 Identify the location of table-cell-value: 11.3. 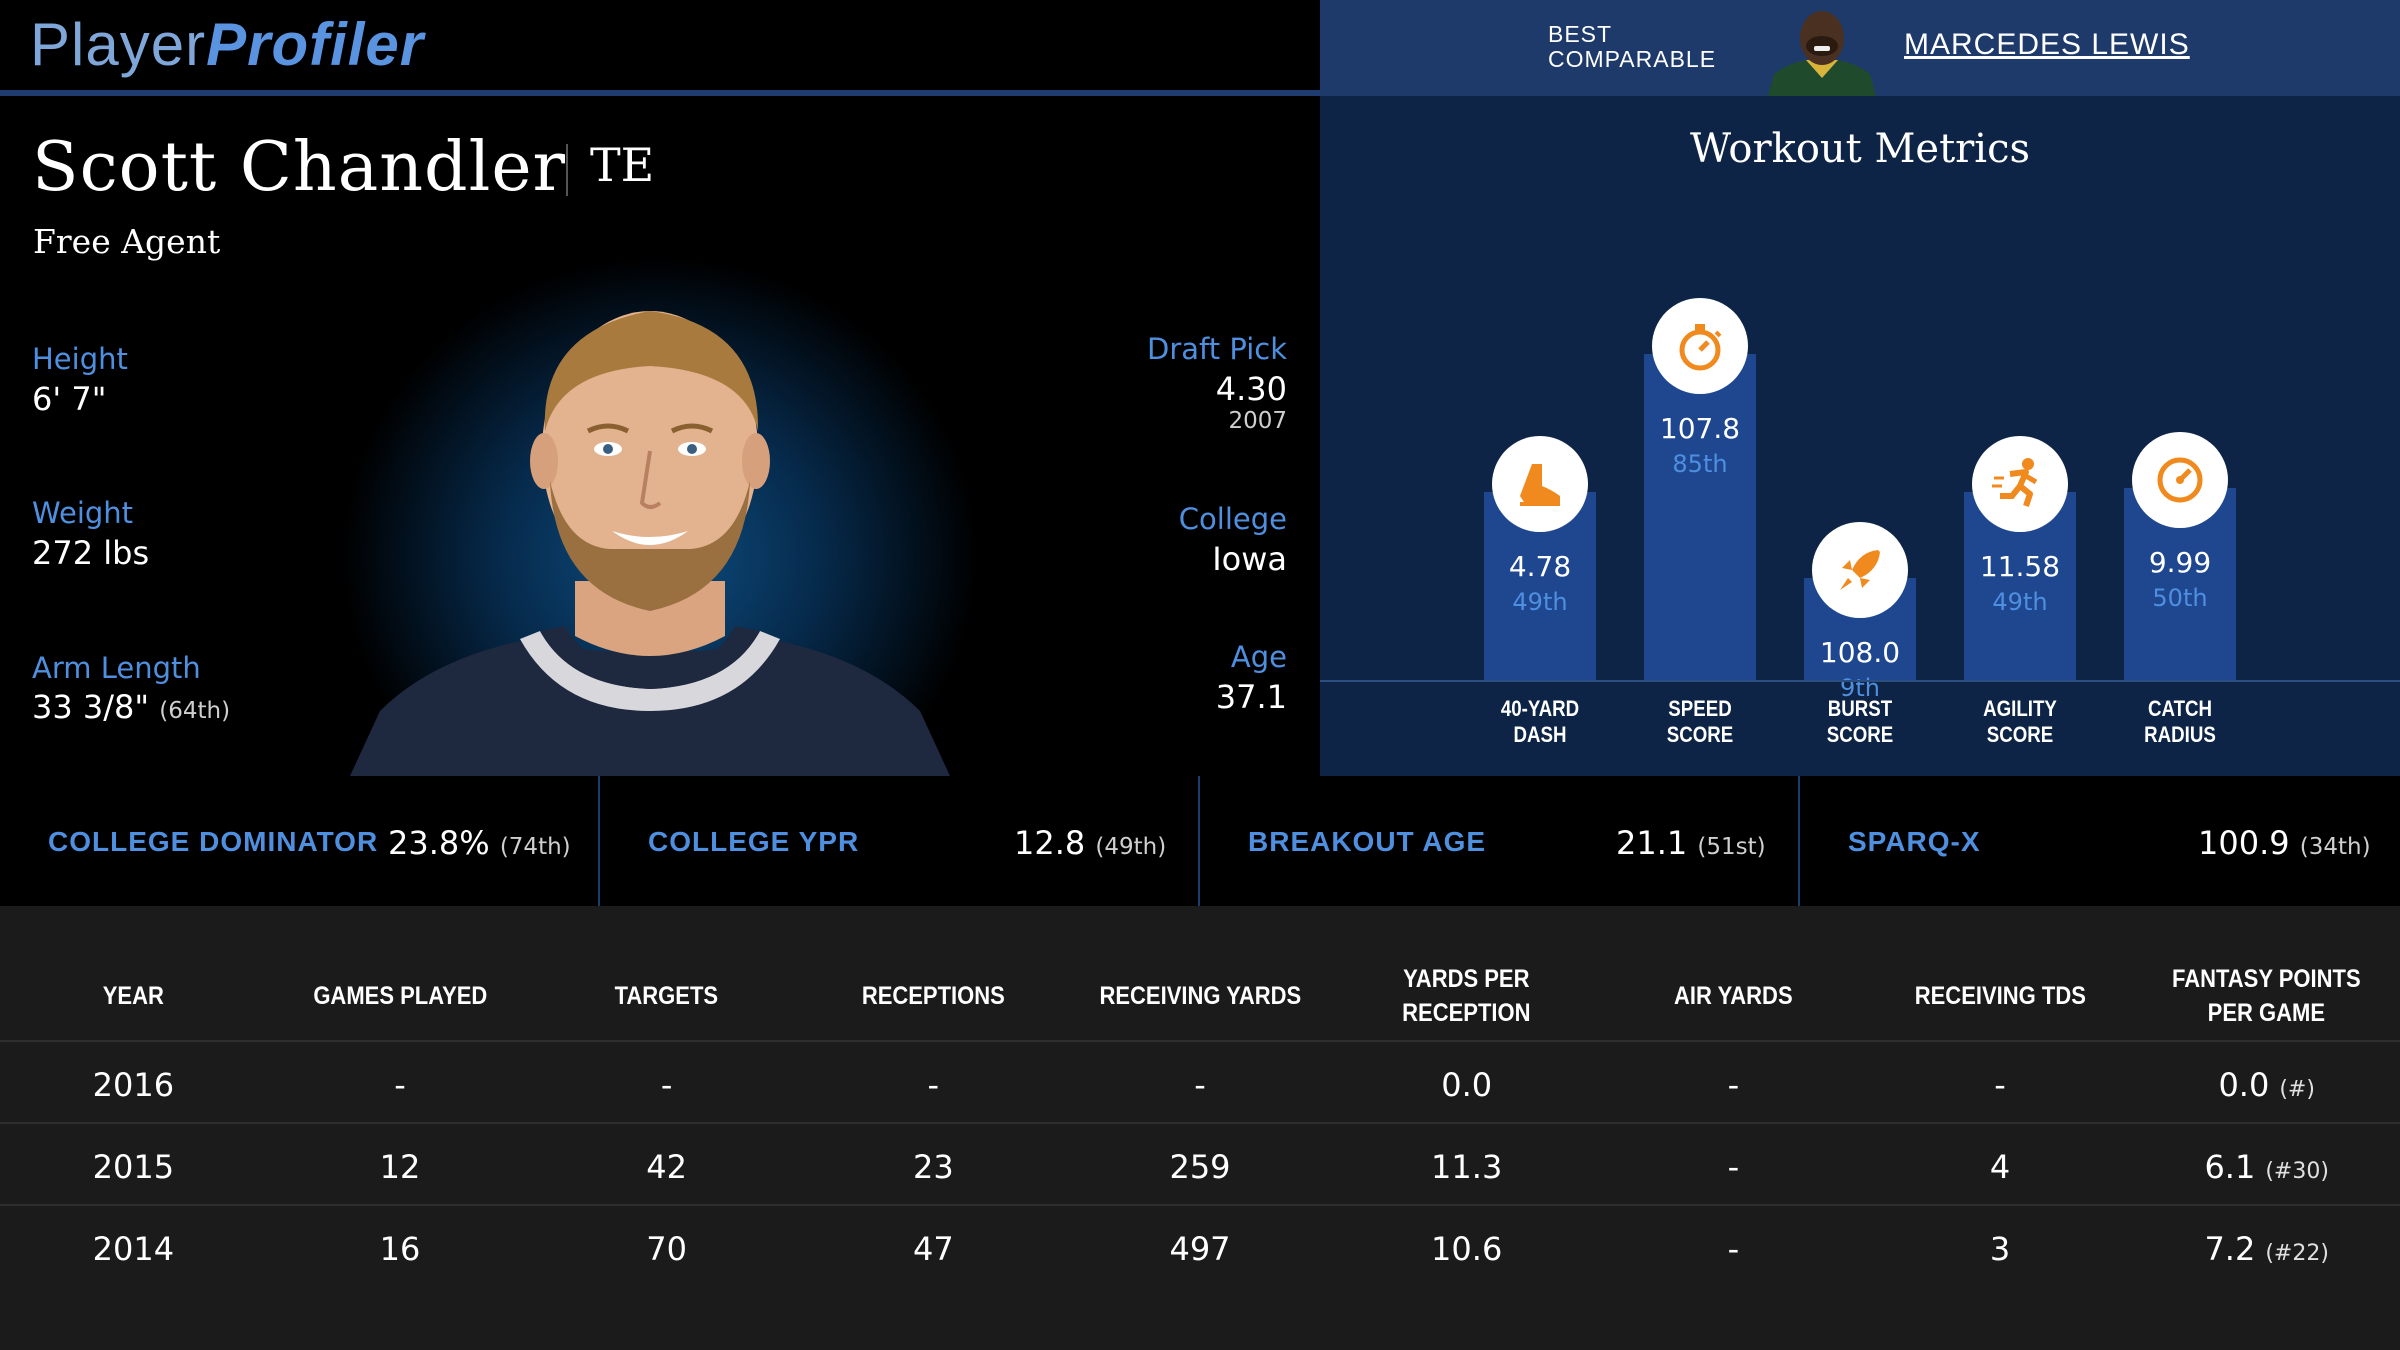
(1467, 1167).